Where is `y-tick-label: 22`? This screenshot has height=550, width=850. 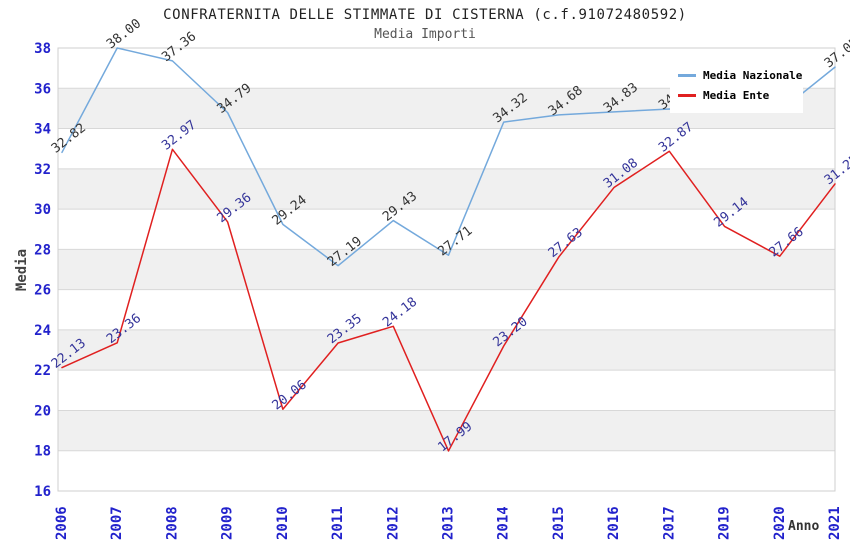
y-tick-label: 22 is located at coordinates (42, 371).